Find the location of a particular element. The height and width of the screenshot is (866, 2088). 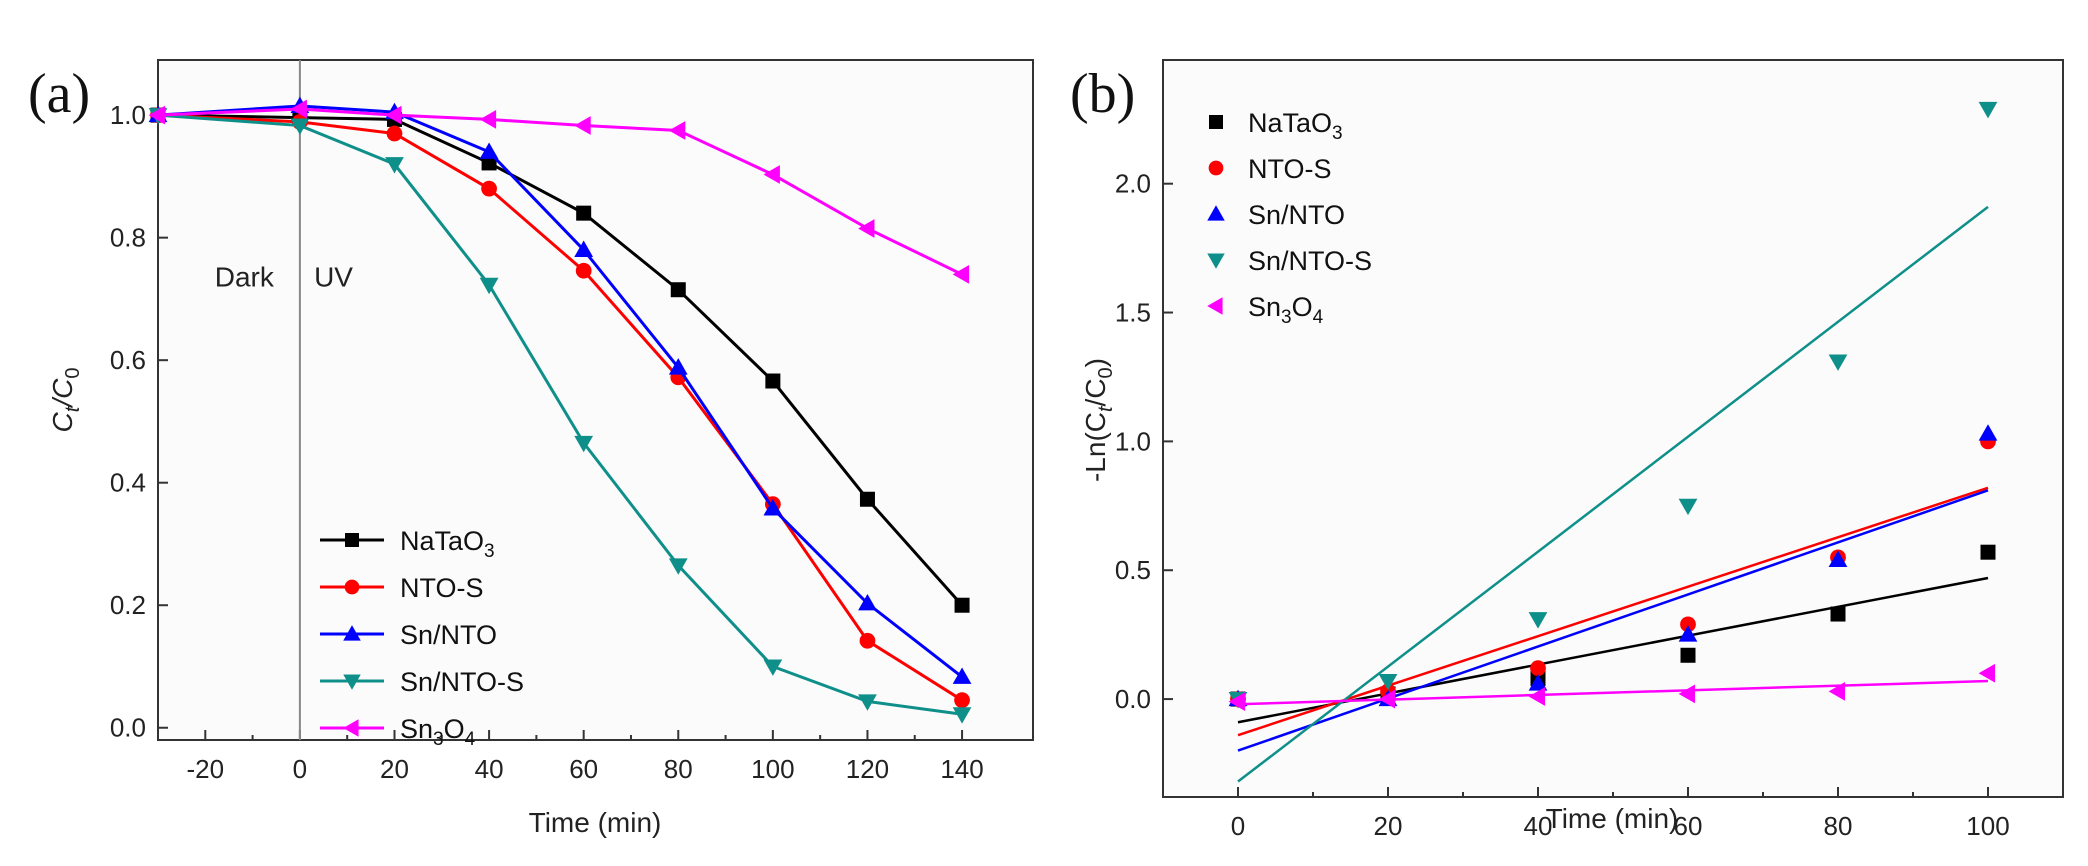

panel-b-y-tick-label: 0.5 is located at coordinates (1133, 570).